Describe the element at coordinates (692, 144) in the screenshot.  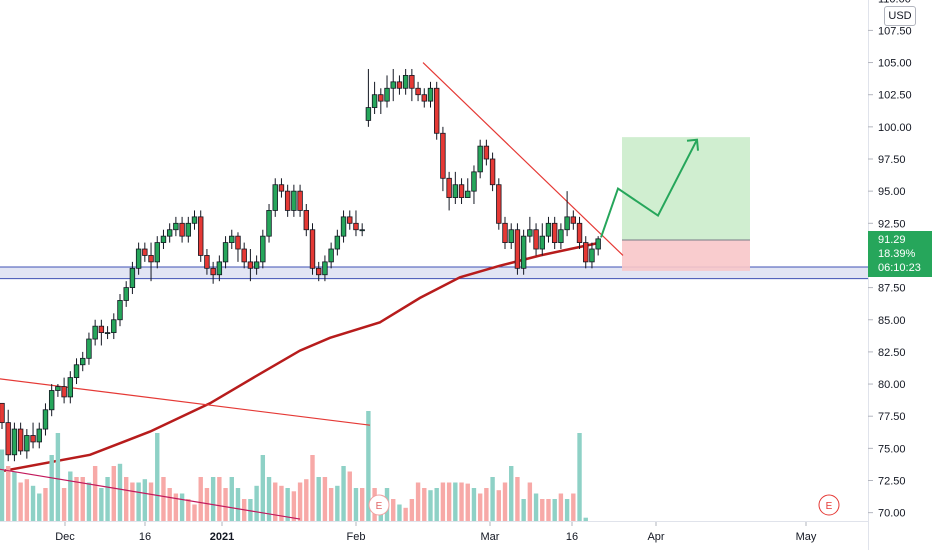
I see `projection-arrowhead` at that location.